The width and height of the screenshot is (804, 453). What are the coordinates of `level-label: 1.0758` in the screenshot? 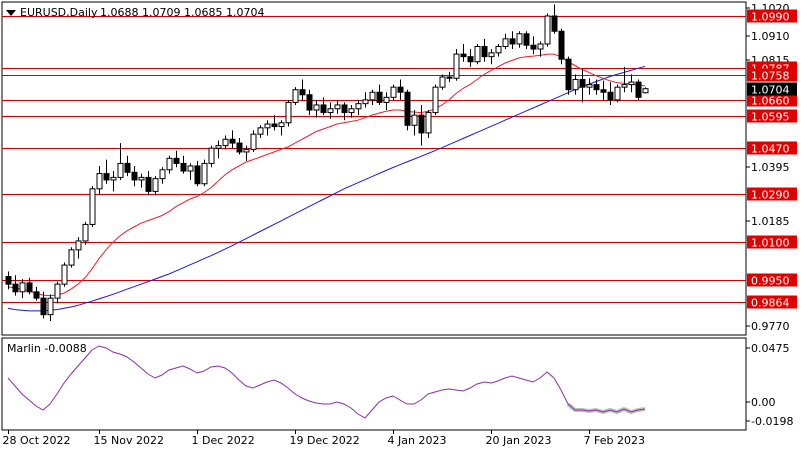 It's located at (772, 75).